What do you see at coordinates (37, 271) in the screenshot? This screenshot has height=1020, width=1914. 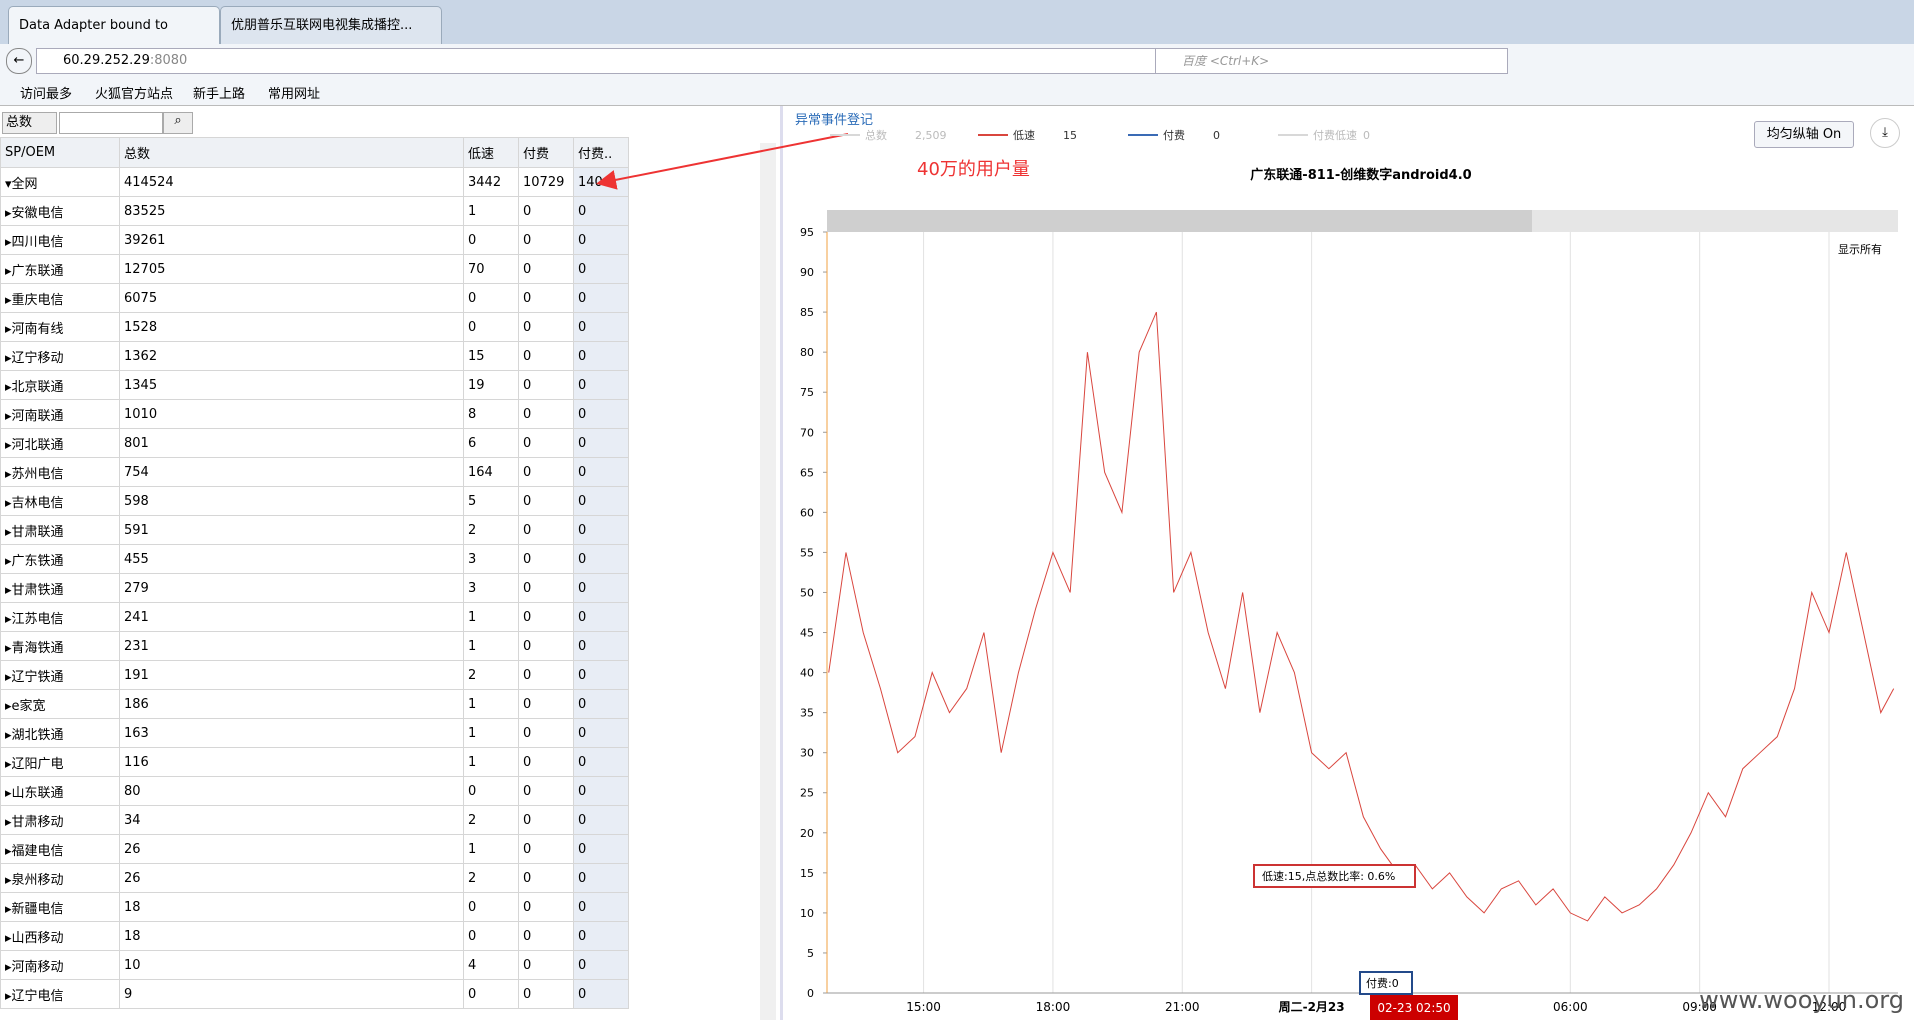 I see `cell-text: 广东联通` at bounding box center [37, 271].